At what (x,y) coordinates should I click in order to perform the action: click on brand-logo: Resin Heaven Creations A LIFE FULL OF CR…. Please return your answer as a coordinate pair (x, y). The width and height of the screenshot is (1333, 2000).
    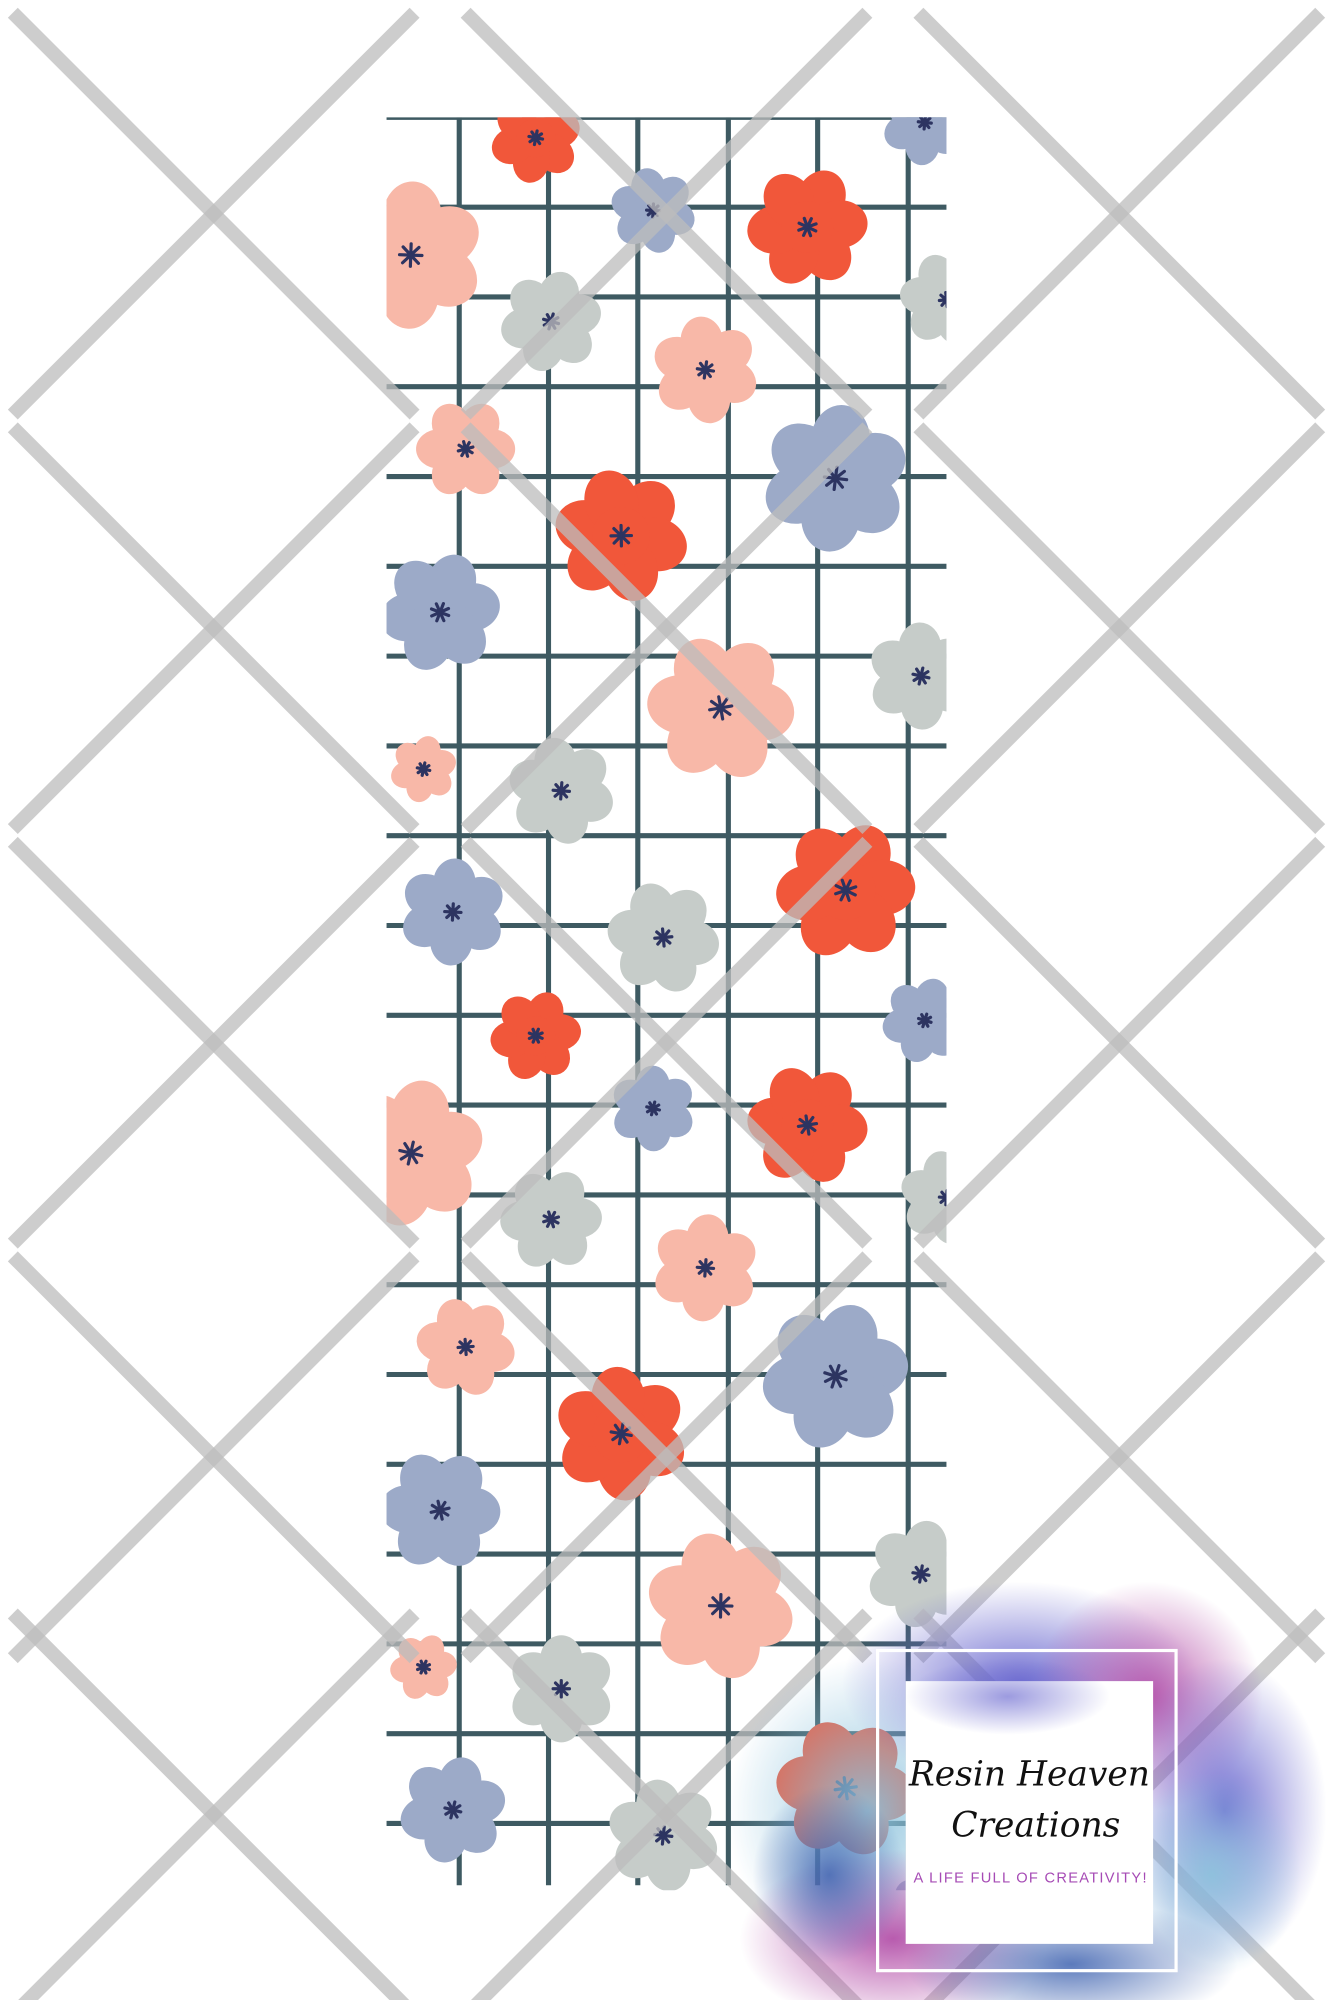
    Looking at the image, I should click on (1027, 1790).